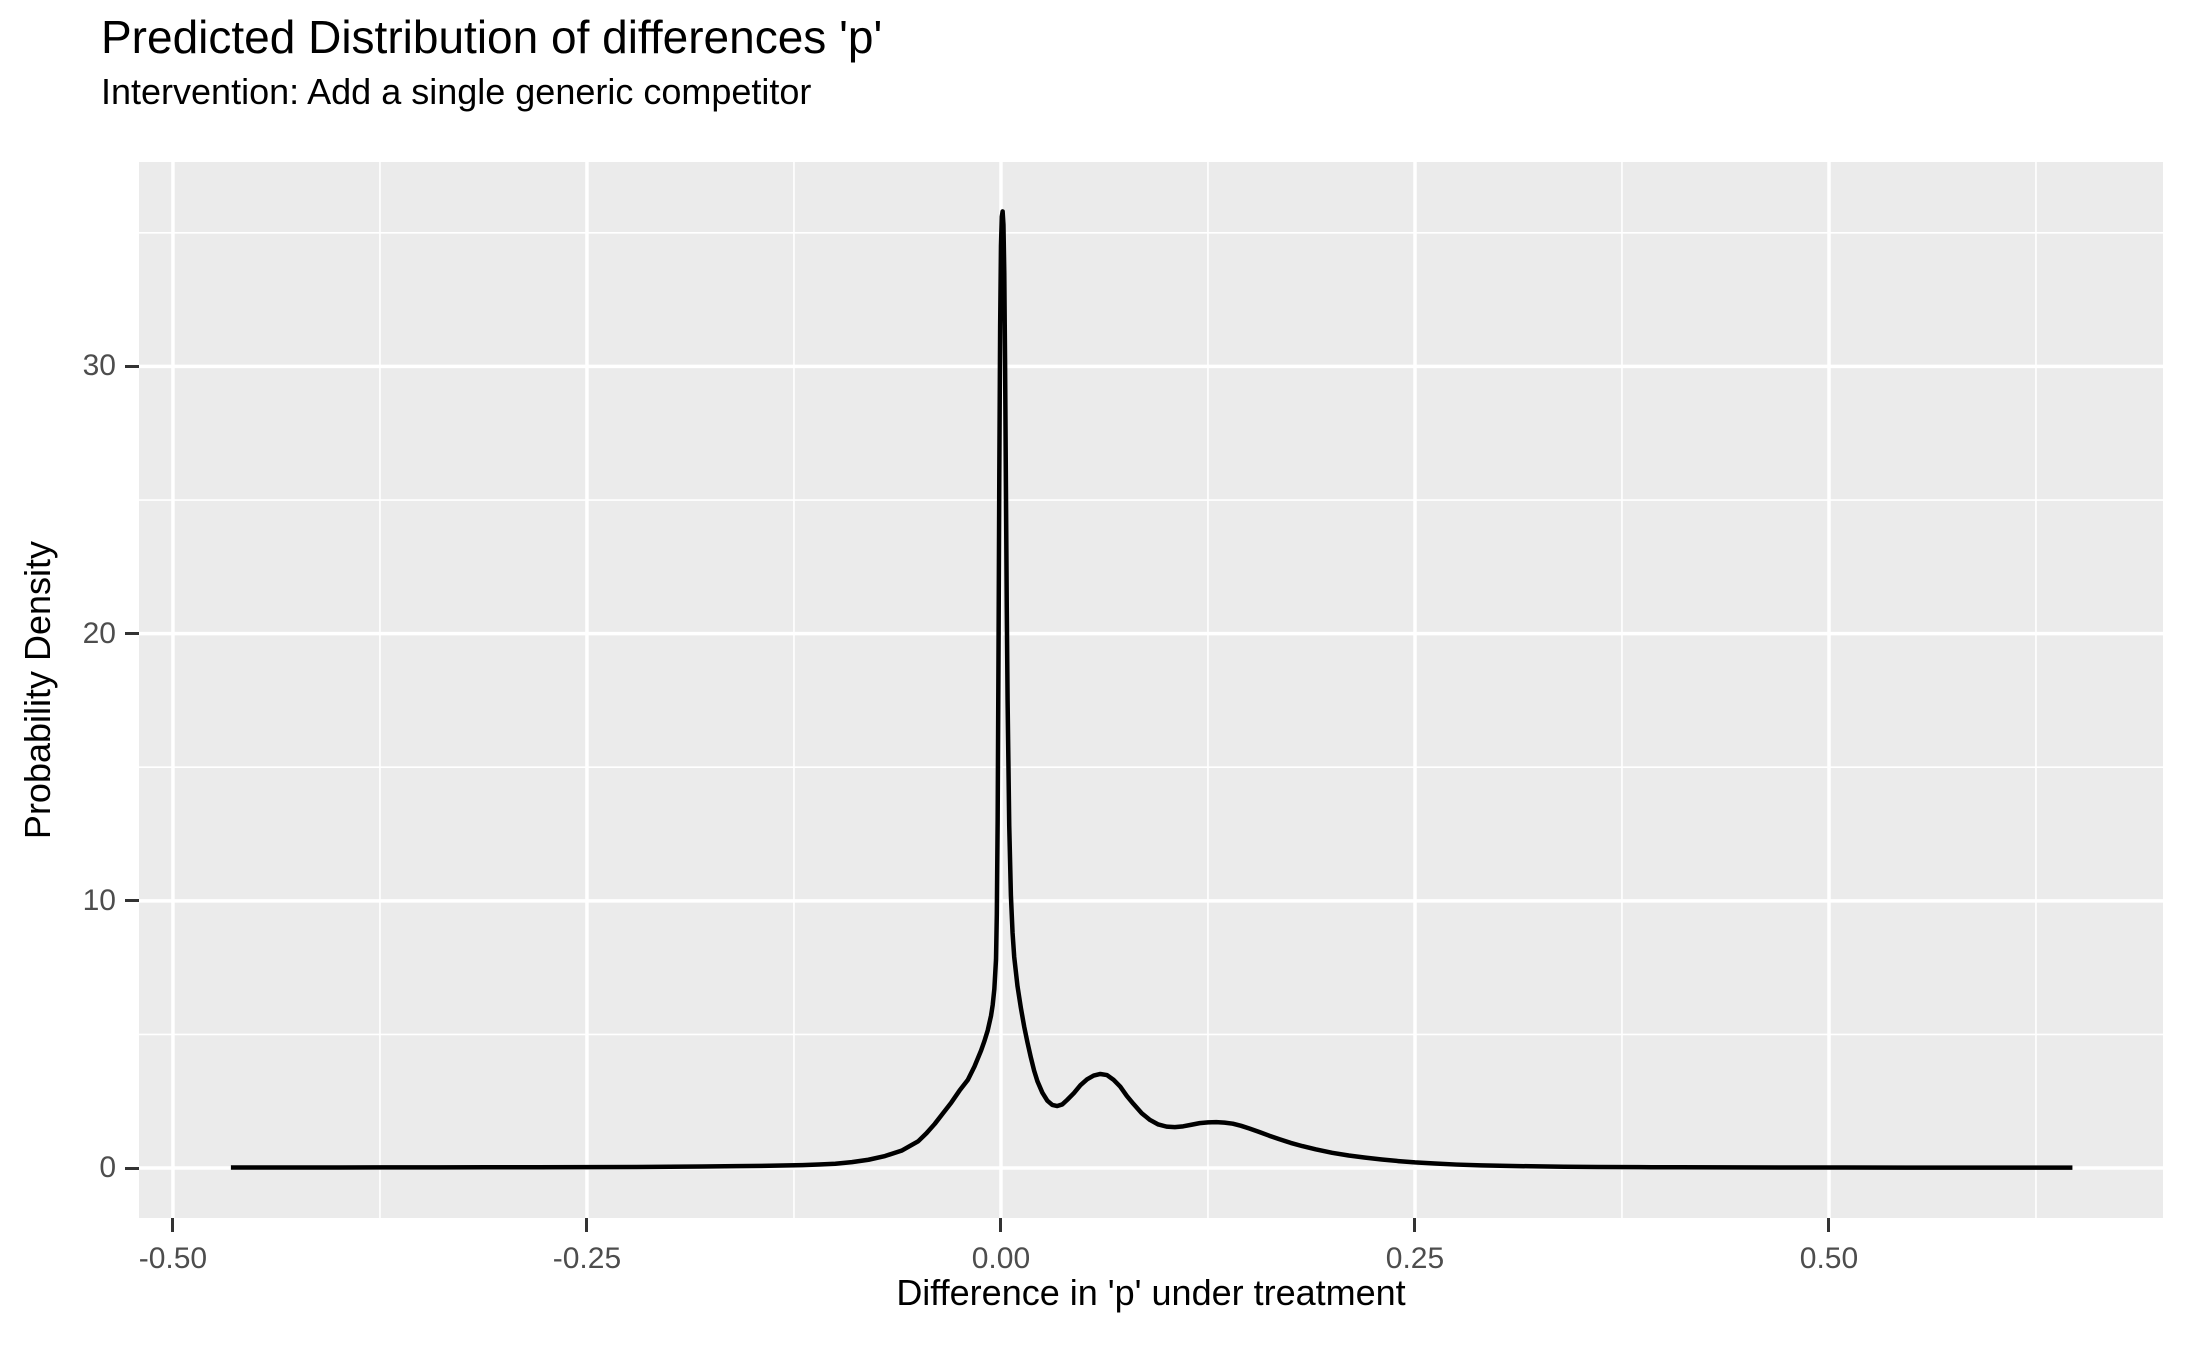  Describe the element at coordinates (1415, 1258) in the screenshot. I see `x-axis-tick-label: 0.25` at that location.